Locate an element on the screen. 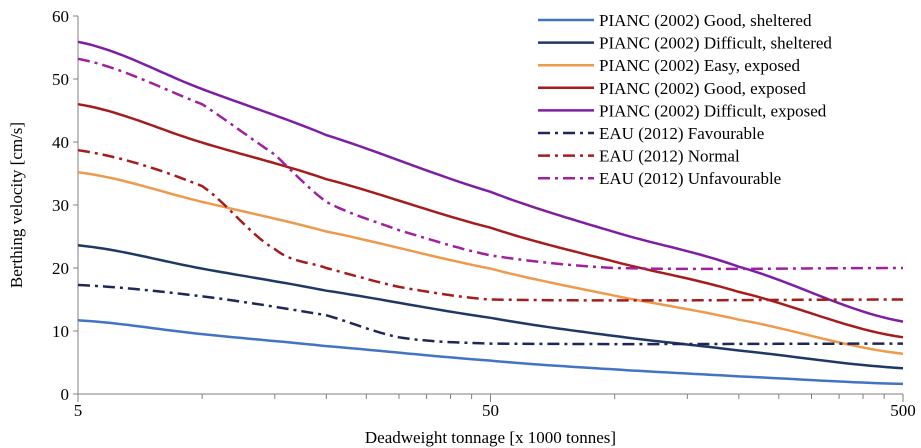 The image size is (921, 448). legend-label: EAU (2012) Normal is located at coordinates (669, 156).